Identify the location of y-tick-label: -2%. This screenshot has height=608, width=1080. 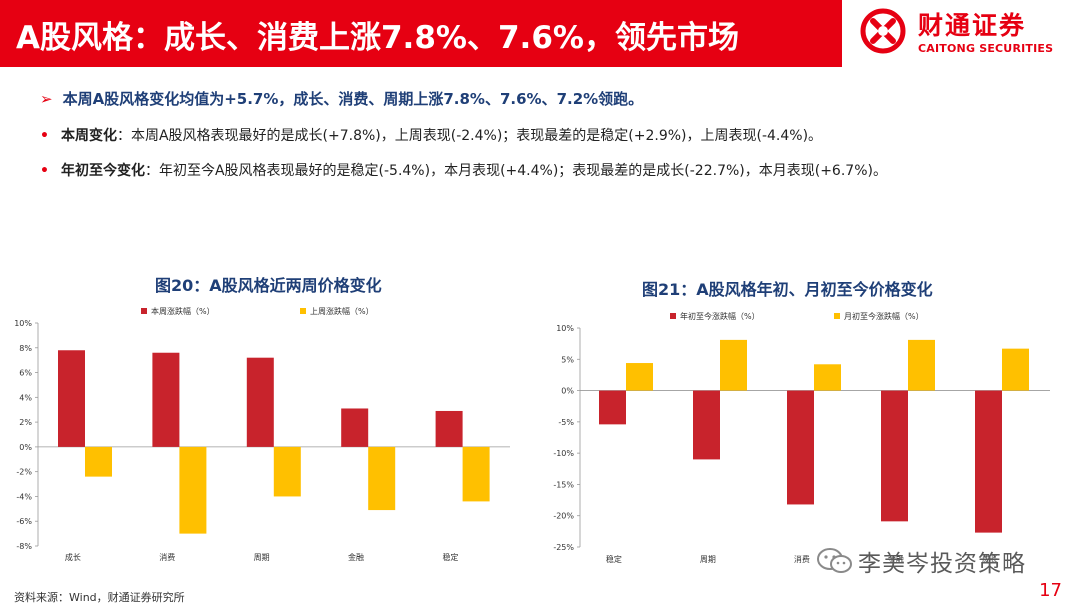
(24, 472).